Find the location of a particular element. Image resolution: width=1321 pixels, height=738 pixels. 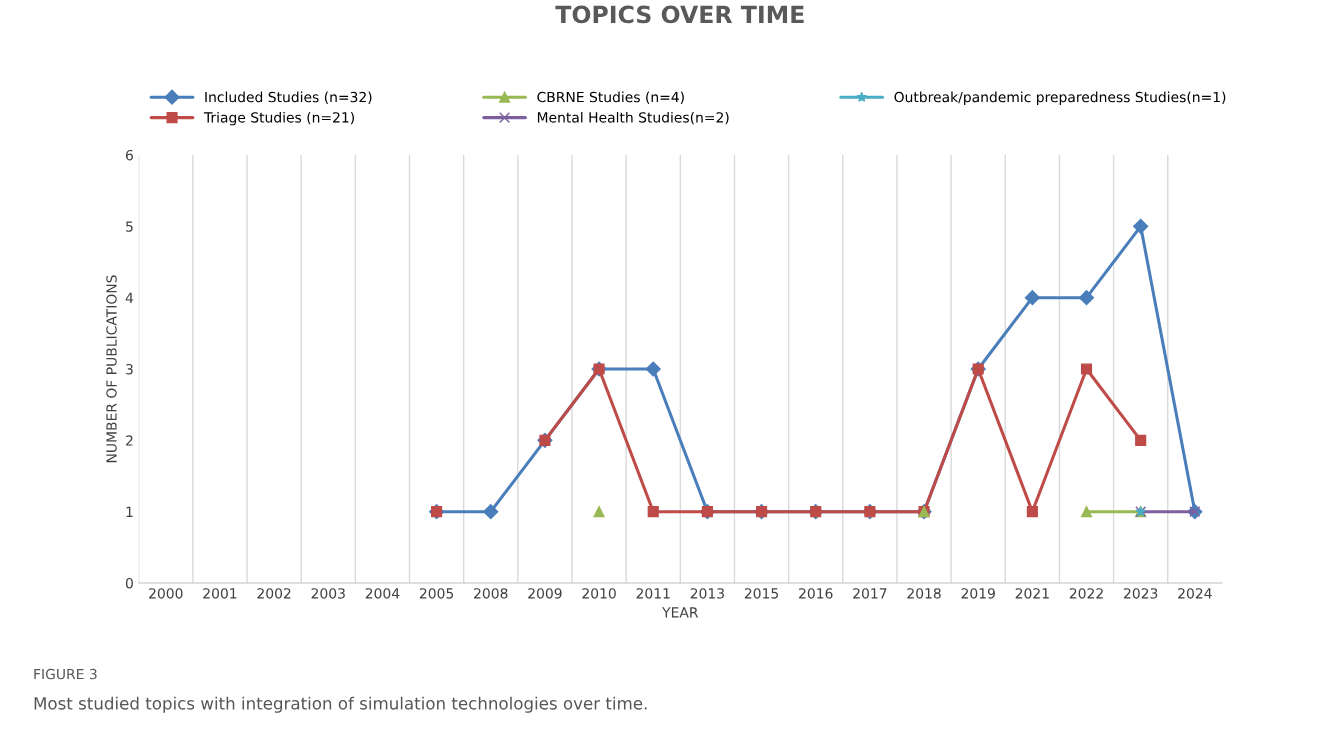

x-tick-label: 2010 is located at coordinates (599, 593).